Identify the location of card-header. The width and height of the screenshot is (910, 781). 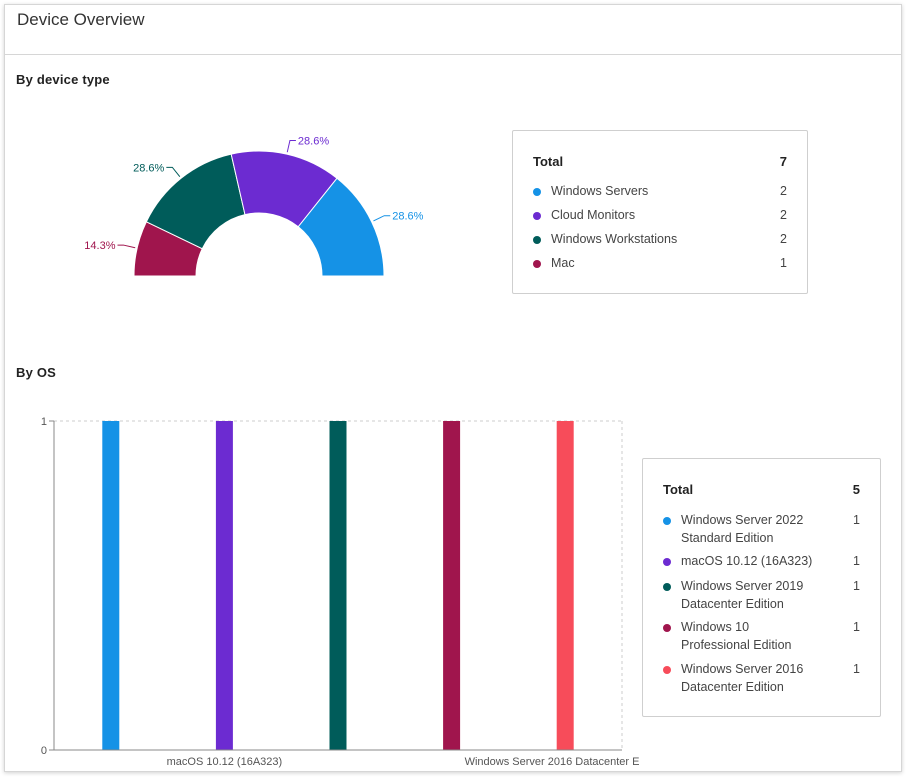
(453, 30).